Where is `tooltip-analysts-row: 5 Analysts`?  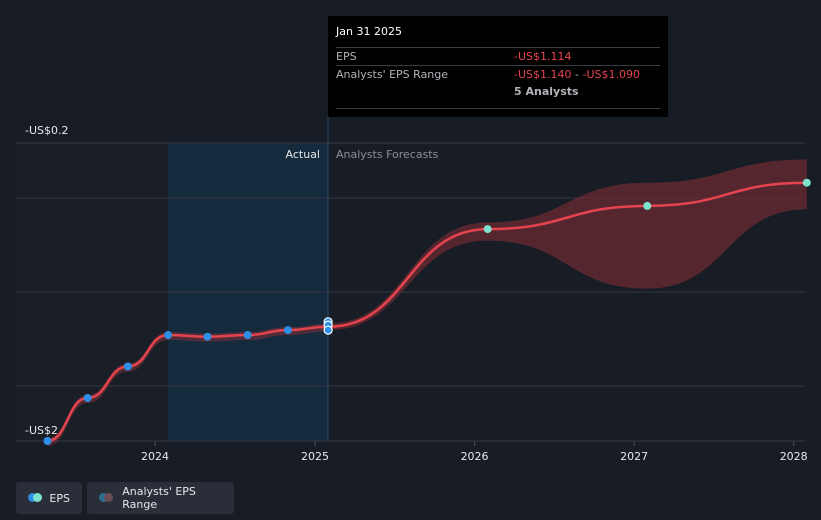 tooltip-analysts-row: 5 Analysts is located at coordinates (498, 91).